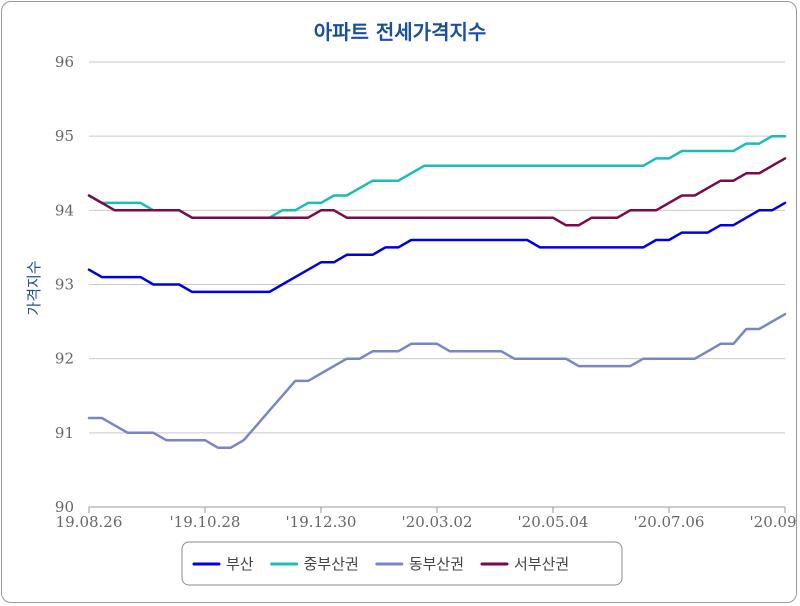 The image size is (800, 606). What do you see at coordinates (553, 522) in the screenshot?
I see `x-tick-label: '20.05.04` at bounding box center [553, 522].